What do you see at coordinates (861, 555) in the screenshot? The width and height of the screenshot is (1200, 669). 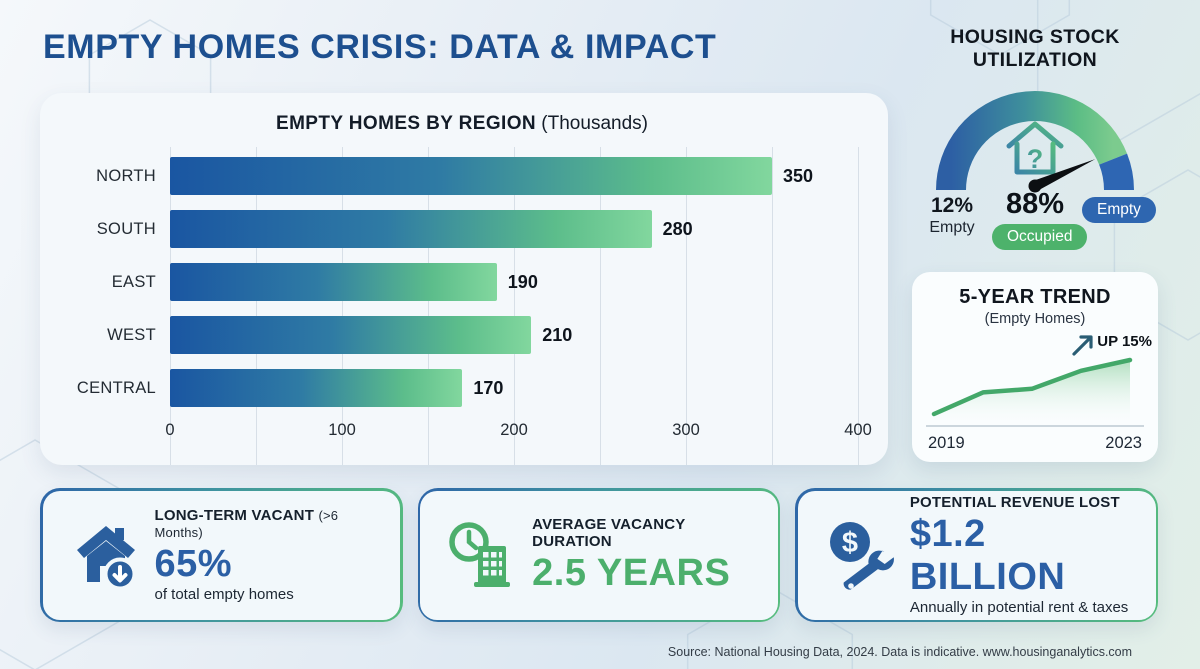 I see `dollar-wrench-icon: $` at bounding box center [861, 555].